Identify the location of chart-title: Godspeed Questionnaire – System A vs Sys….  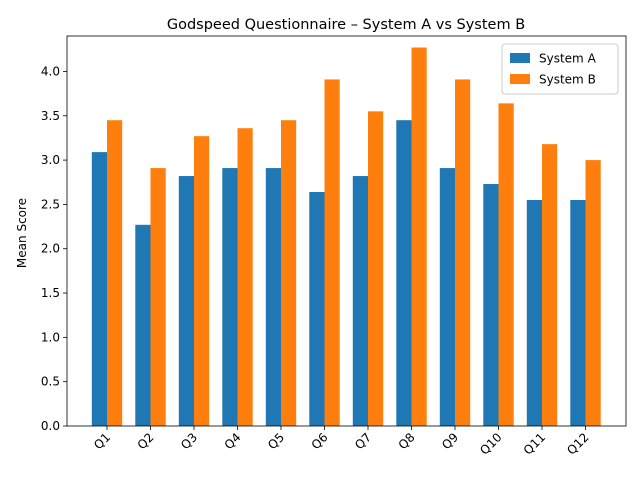
(346, 25).